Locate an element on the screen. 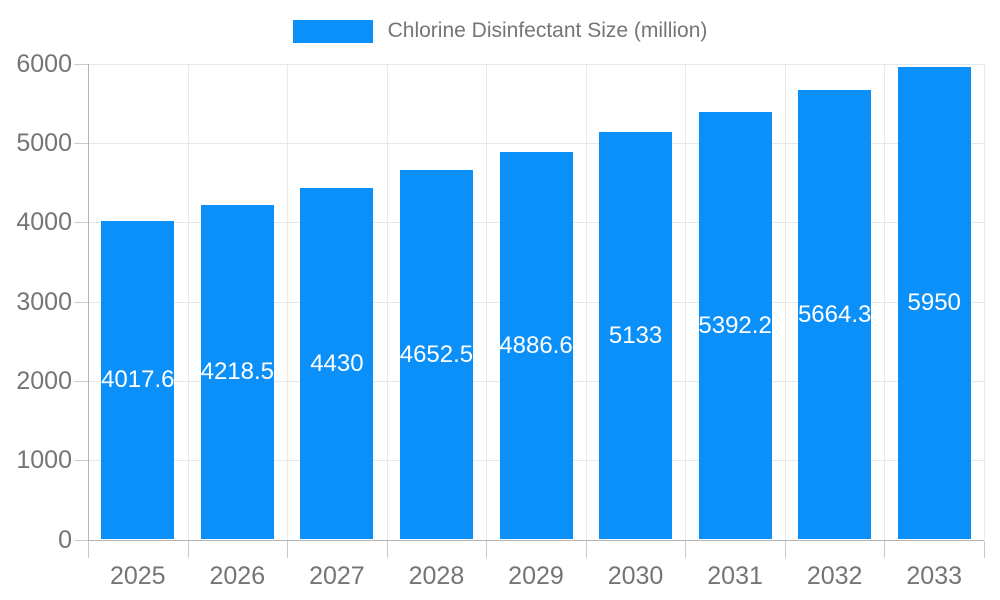 This screenshot has width=1000, height=600. bar-2030 is located at coordinates (636, 336).